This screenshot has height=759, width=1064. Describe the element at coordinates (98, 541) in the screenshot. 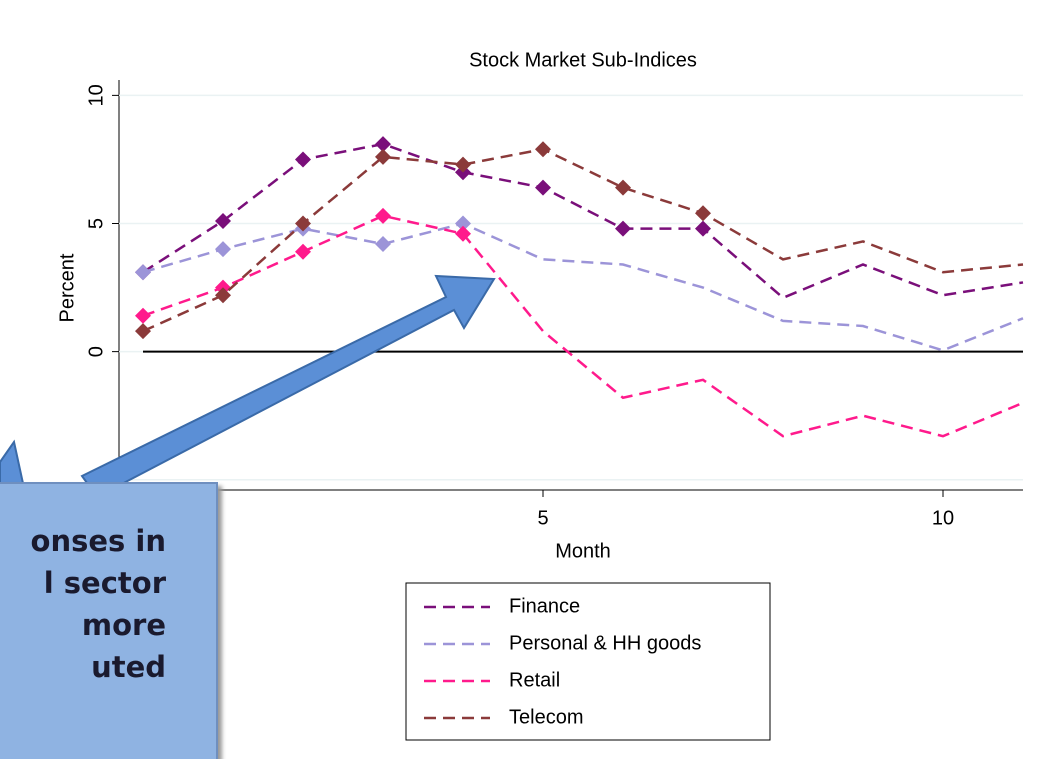

I see `callout-line: onses in` at that location.